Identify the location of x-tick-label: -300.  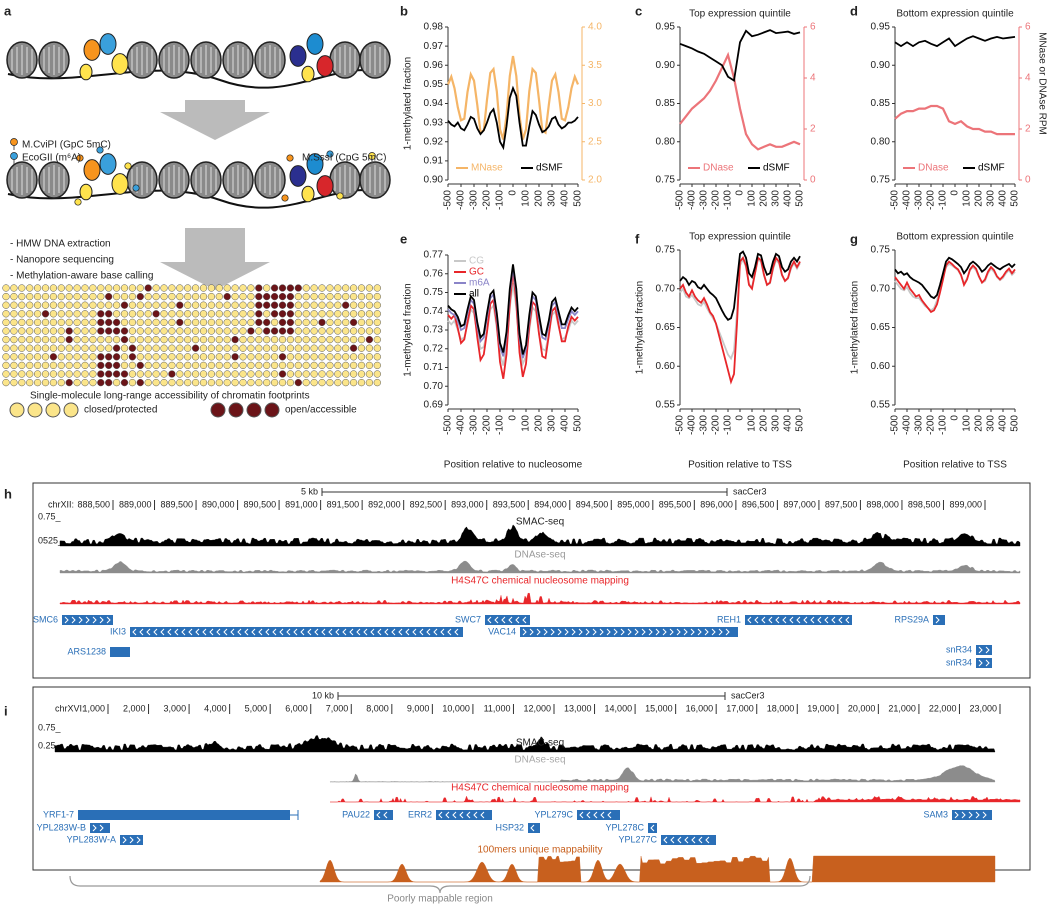
(704, 200).